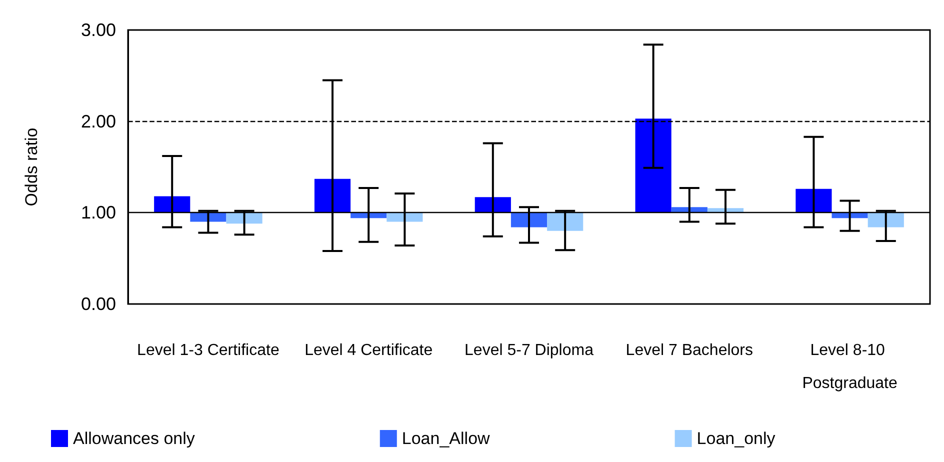 The image size is (944, 462). What do you see at coordinates (368, 350) in the screenshot?
I see `x-tick-label: Level 4 Certificate` at bounding box center [368, 350].